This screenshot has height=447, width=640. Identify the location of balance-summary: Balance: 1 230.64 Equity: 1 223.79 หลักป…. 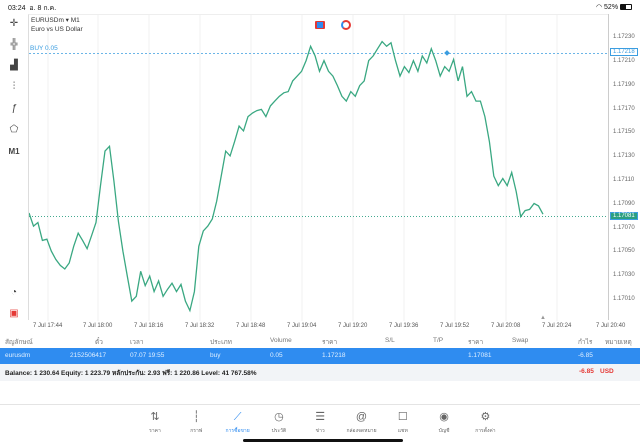
(131, 373).